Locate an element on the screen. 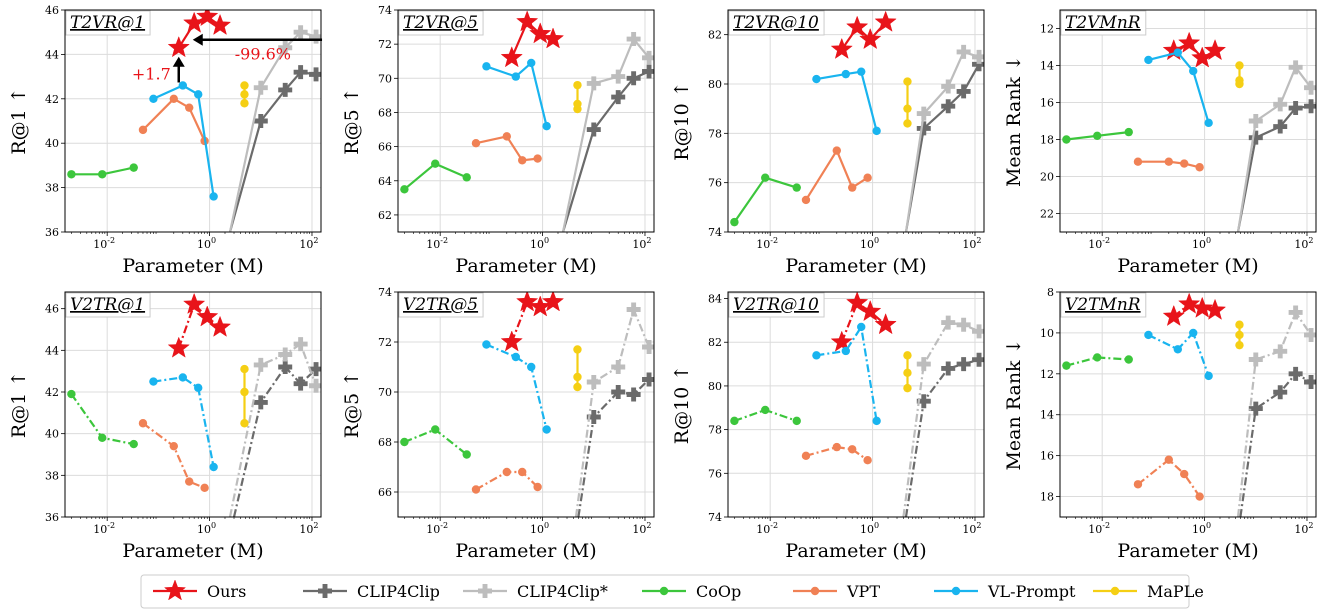  panel-title: T2VR@5 is located at coordinates (440, 23).